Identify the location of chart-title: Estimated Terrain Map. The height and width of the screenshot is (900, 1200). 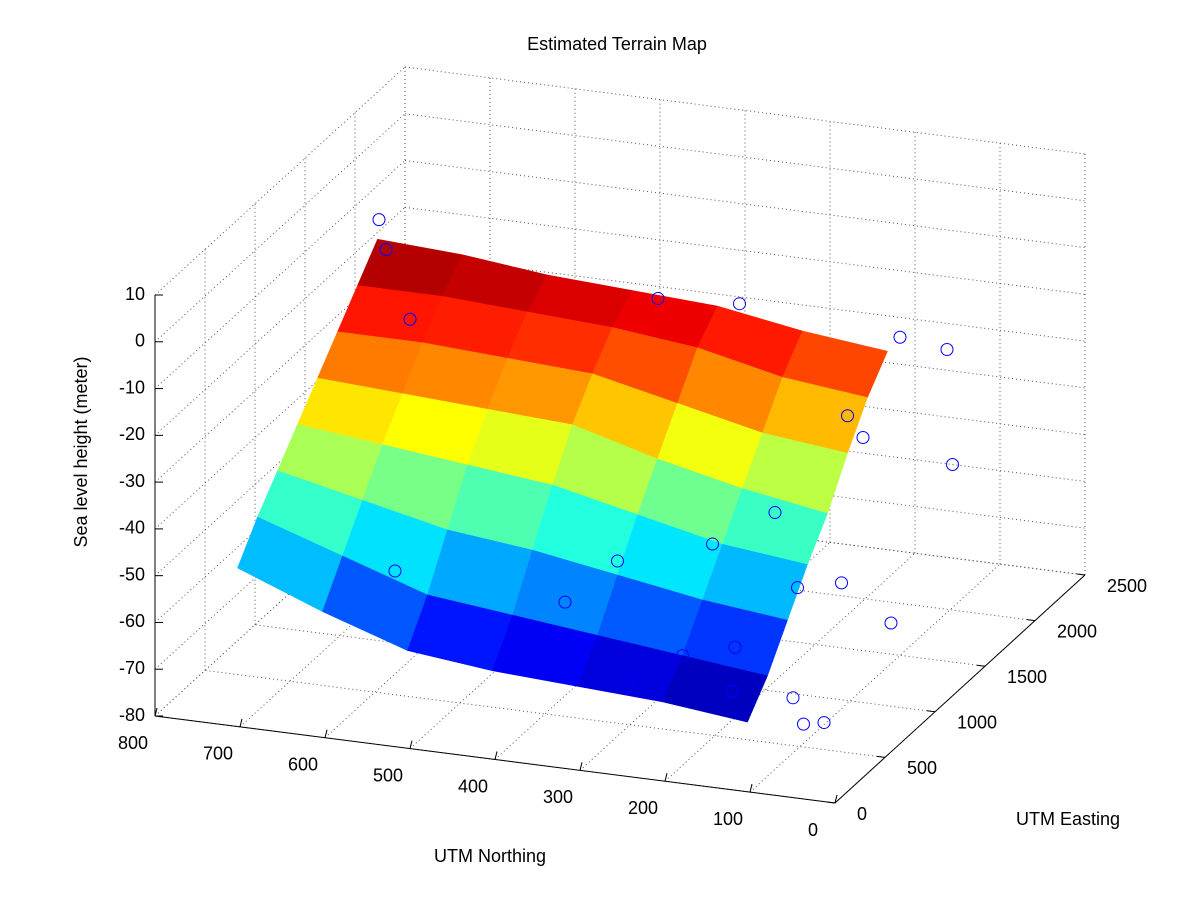
(617, 44).